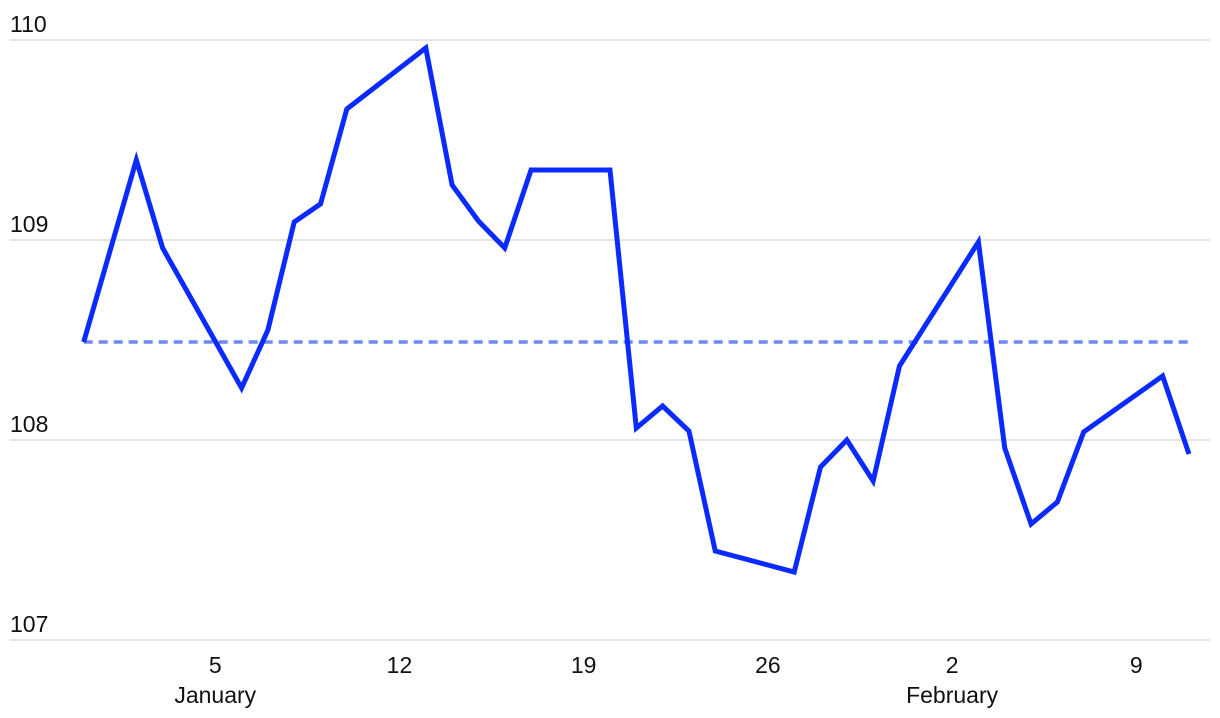 The width and height of the screenshot is (1220, 718). What do you see at coordinates (952, 665) in the screenshot?
I see `x-tick-label: 2` at bounding box center [952, 665].